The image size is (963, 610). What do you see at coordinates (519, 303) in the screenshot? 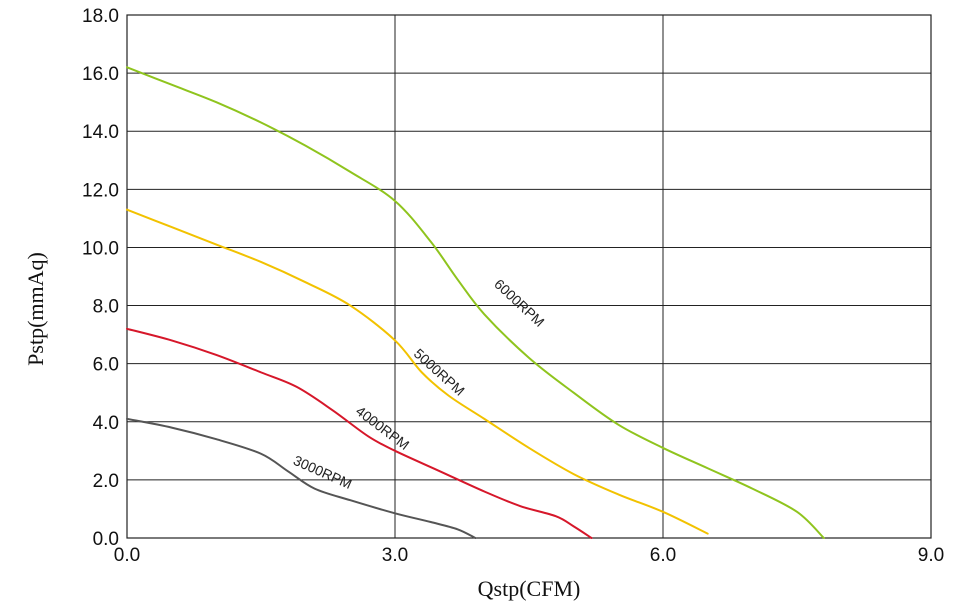
I see `curve-label-6000rpm: 6000RPM` at bounding box center [519, 303].